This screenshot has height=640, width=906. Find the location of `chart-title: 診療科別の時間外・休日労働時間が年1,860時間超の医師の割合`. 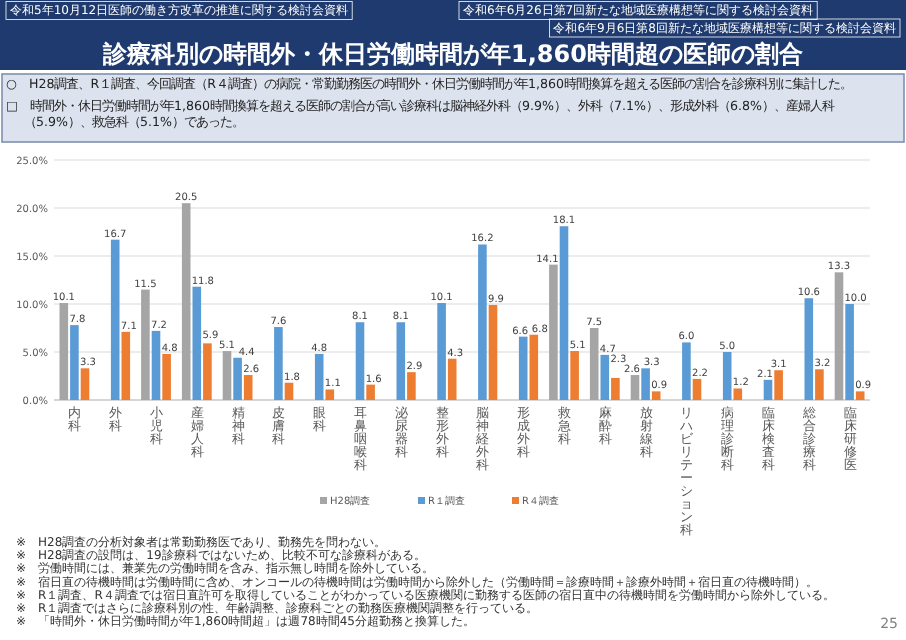

chart-title: 診療科別の時間外・休日労働時間が年1,860時間超の医師の割合 is located at coordinates (453, 54).